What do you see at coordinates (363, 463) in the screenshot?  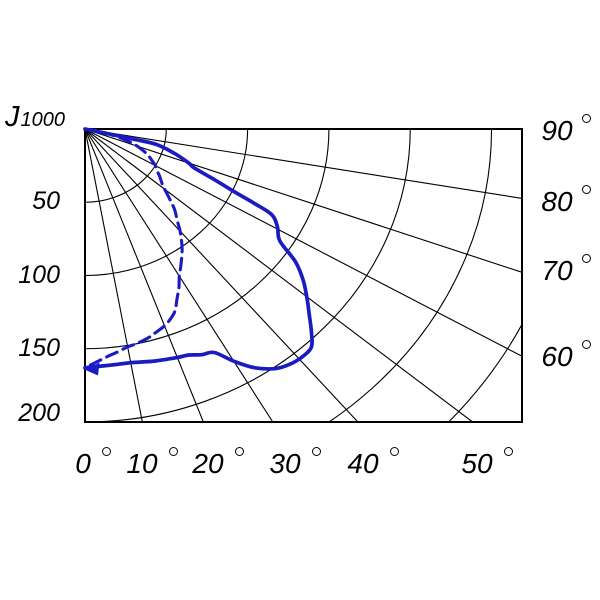 I see `angle-tick-label-40deg-text: 40` at bounding box center [363, 463].